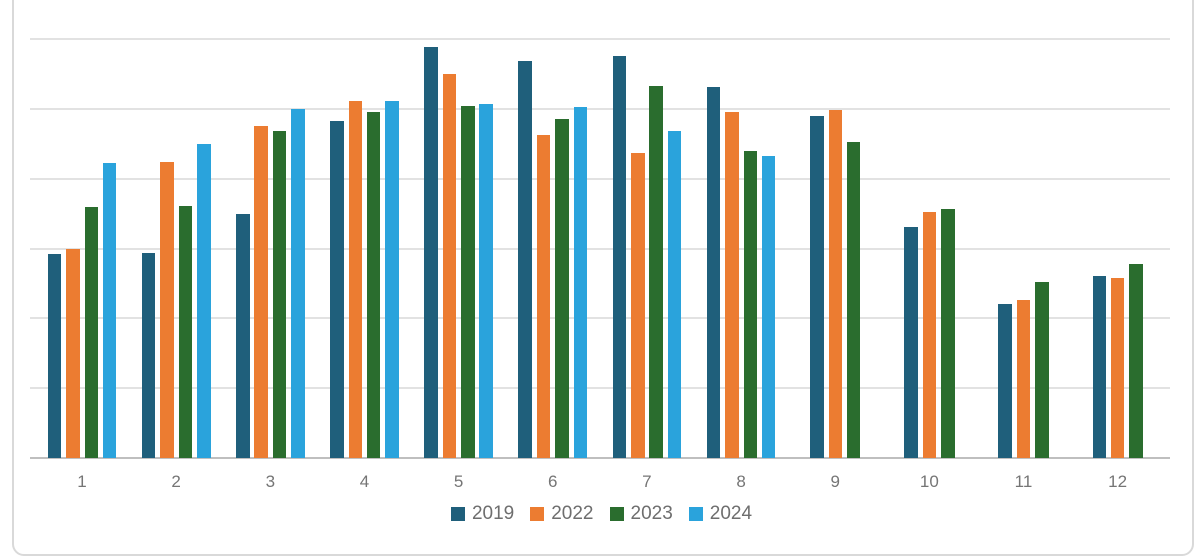 The image size is (1200, 560). What do you see at coordinates (600, 458) in the screenshot?
I see `x-axis-line` at bounding box center [600, 458].